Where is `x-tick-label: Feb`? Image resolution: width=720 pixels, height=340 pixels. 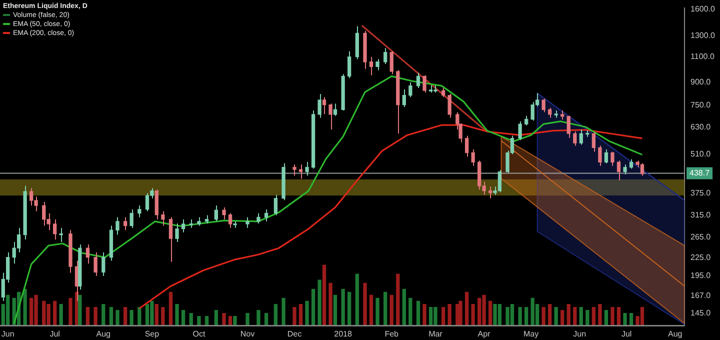 x-tick-label: Feb is located at coordinates (392, 333).